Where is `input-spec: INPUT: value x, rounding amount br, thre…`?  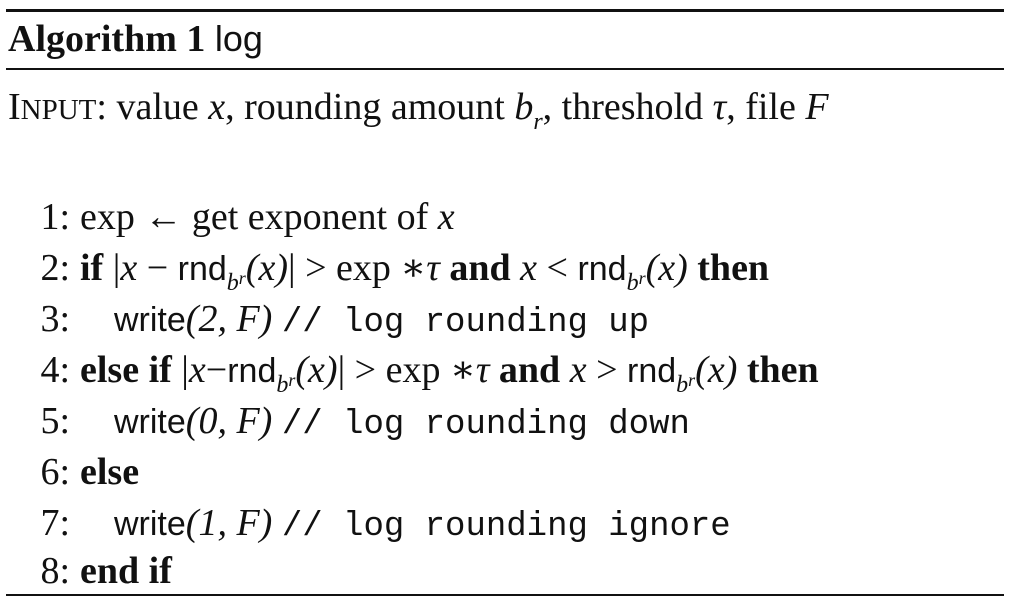 input-spec: INPUT: value x, rounding amount br, thre… is located at coordinates (418, 109).